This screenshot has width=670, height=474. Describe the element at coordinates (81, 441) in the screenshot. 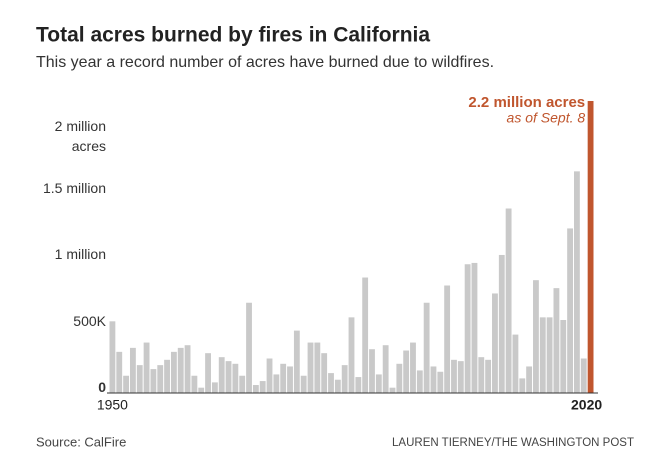

I see `source: Source: CalFire` at that location.